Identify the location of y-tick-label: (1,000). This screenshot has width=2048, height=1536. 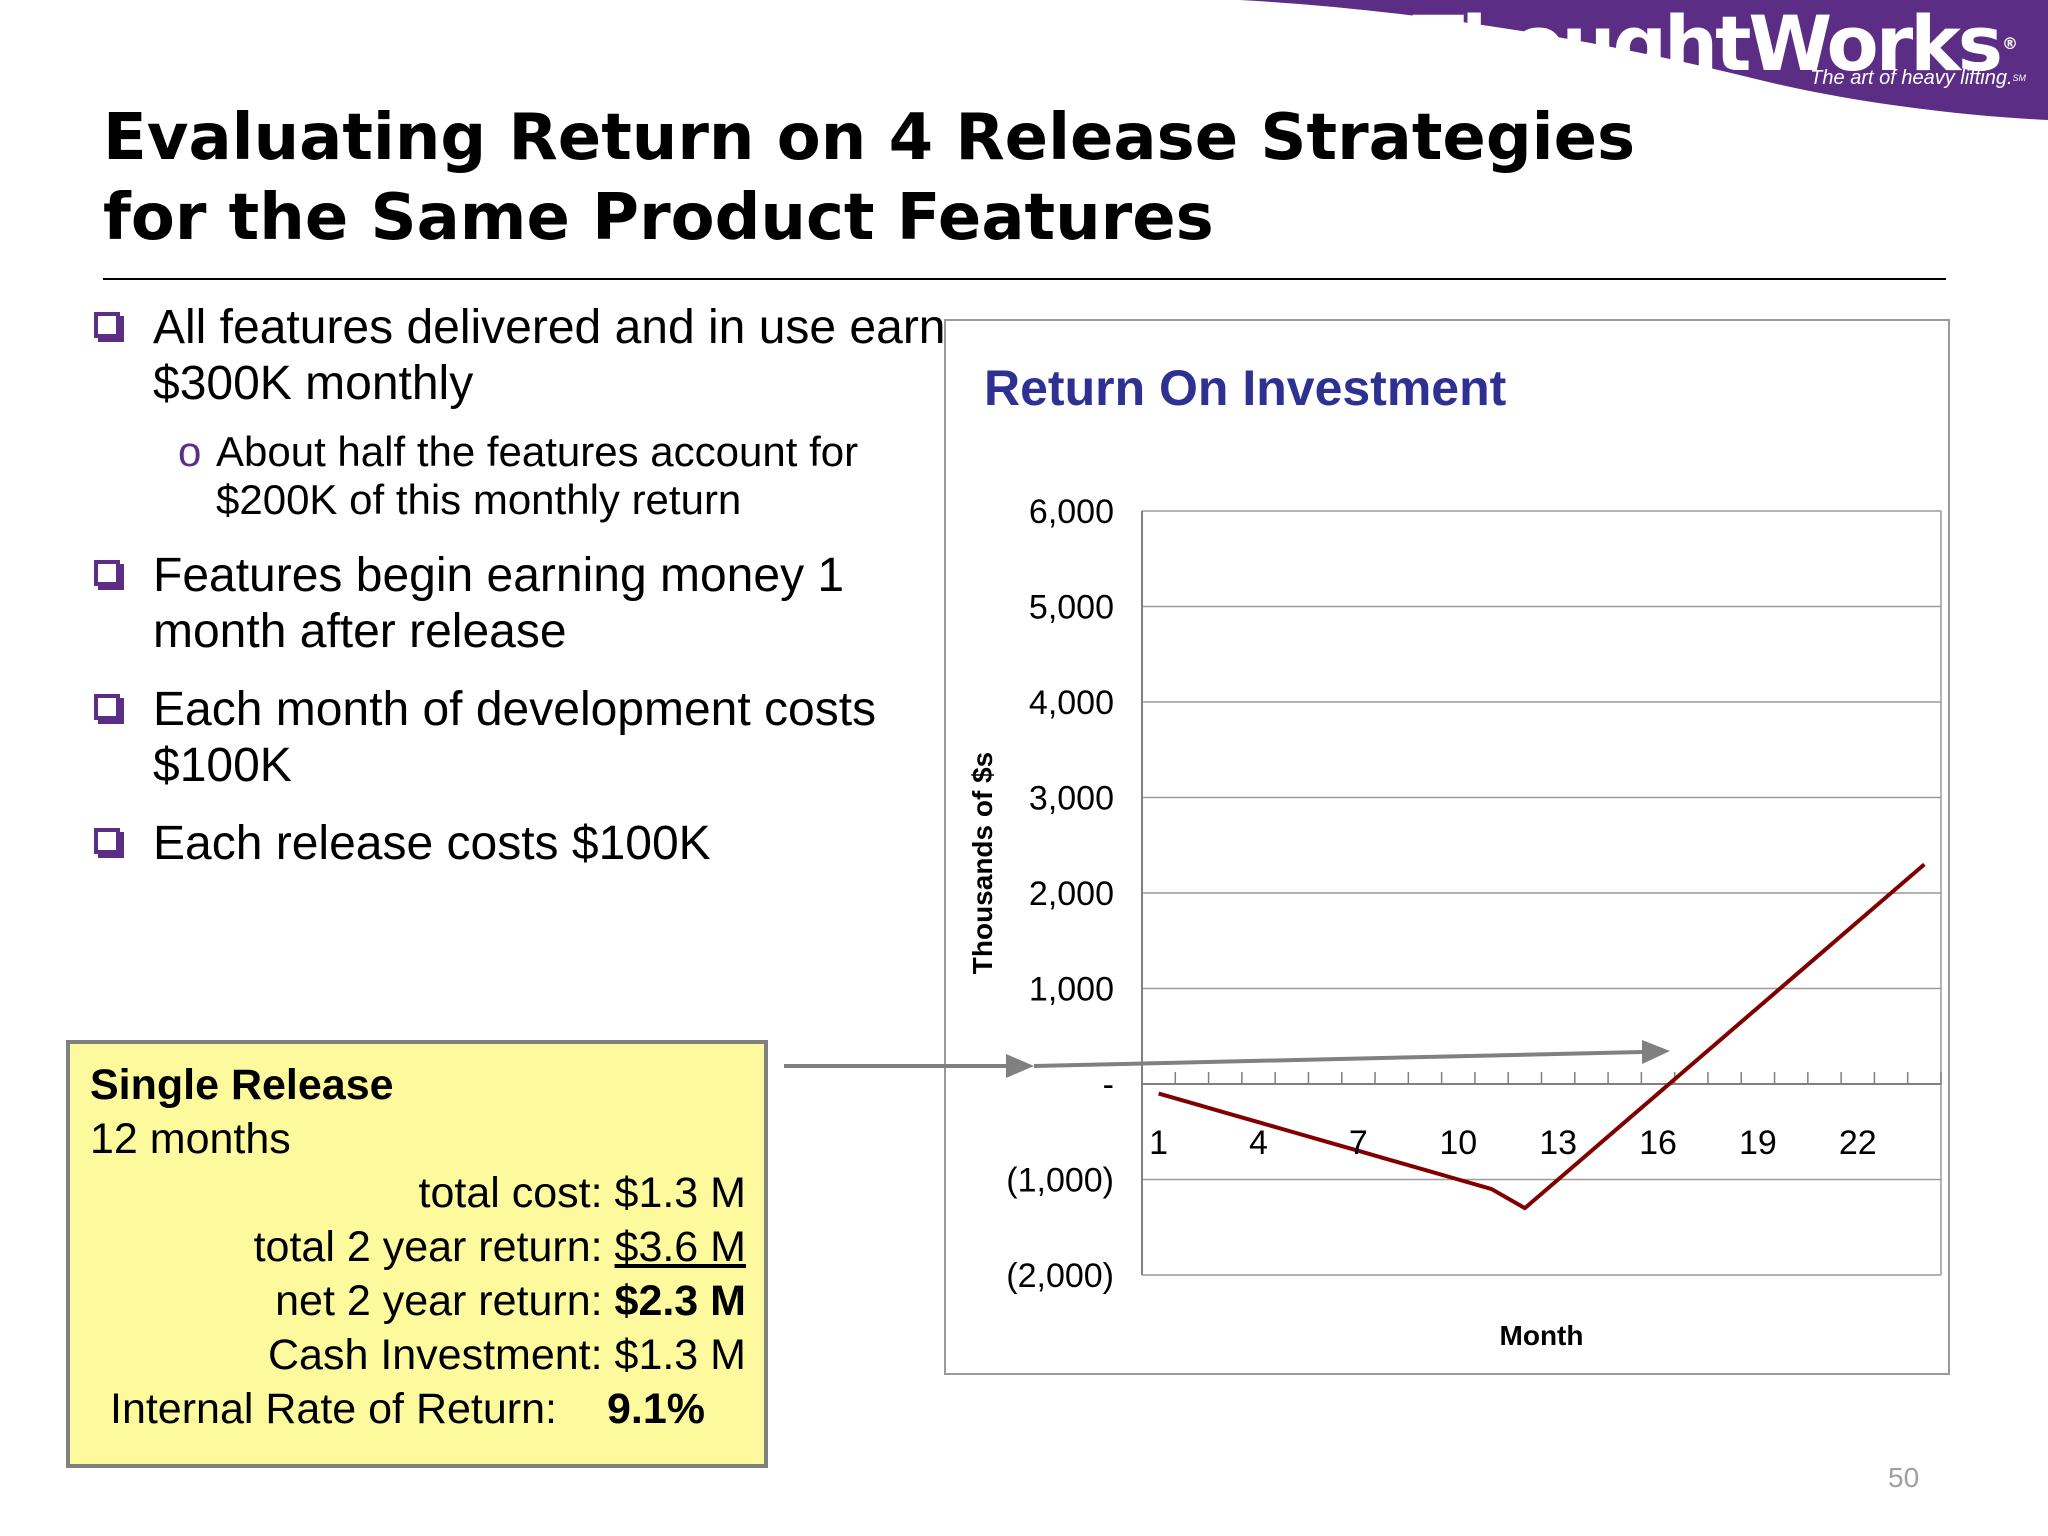
(1060, 1181).